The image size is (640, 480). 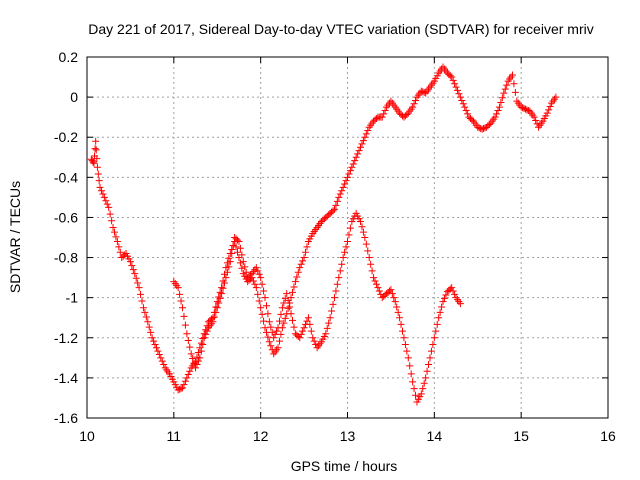 What do you see at coordinates (66, 137) in the screenshot?
I see `y-tick-label: -0.2` at bounding box center [66, 137].